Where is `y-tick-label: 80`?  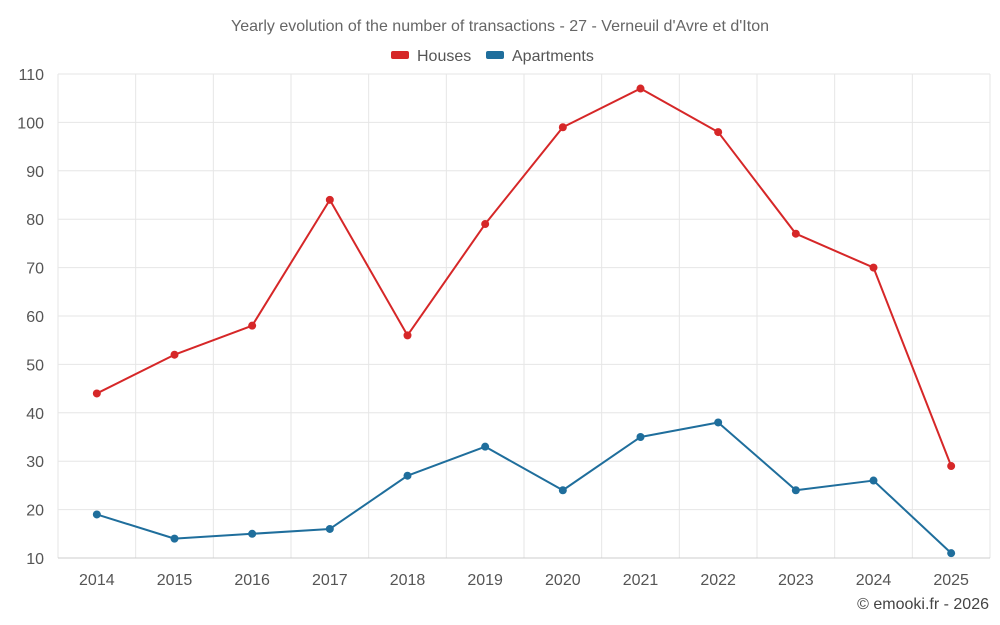
y-tick-label: 80 is located at coordinates (35, 220).